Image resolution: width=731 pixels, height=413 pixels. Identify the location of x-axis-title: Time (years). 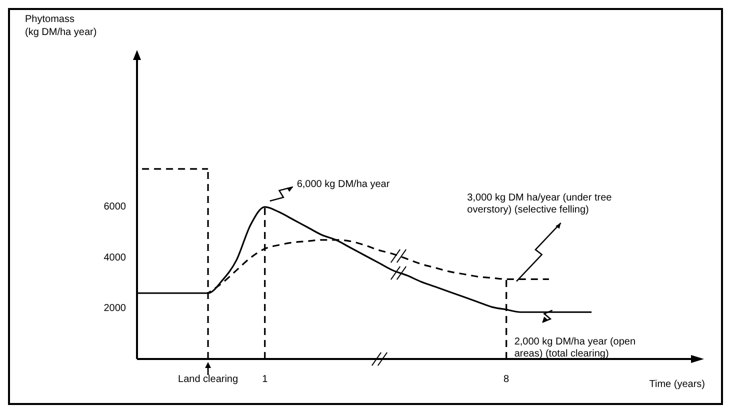
(677, 384).